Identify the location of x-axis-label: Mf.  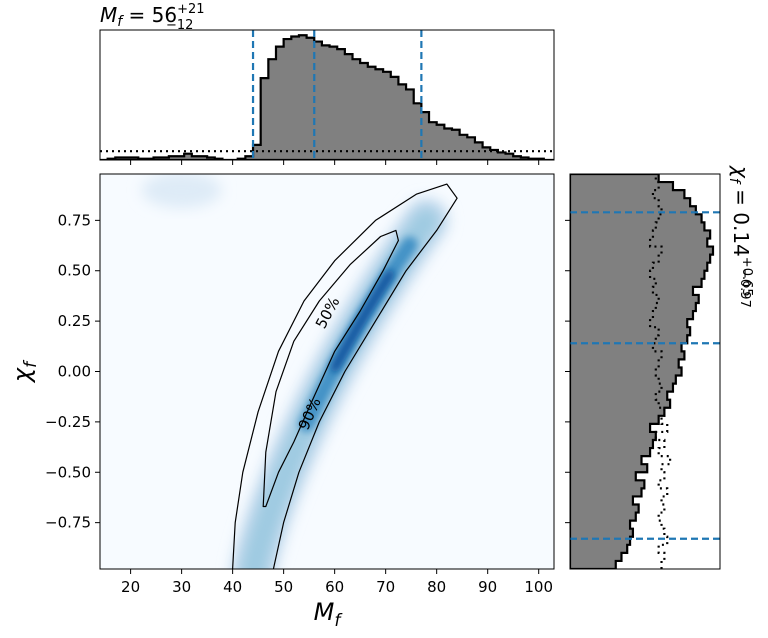
(329, 614).